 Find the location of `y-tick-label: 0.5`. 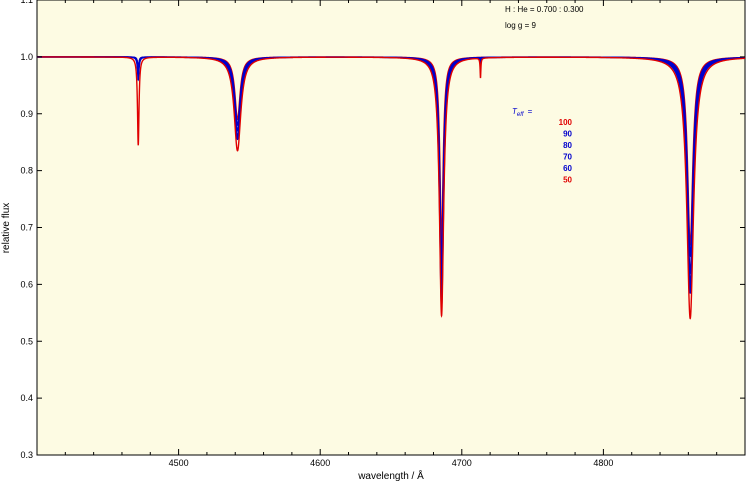

y-tick-label: 0.5 is located at coordinates (26, 341).